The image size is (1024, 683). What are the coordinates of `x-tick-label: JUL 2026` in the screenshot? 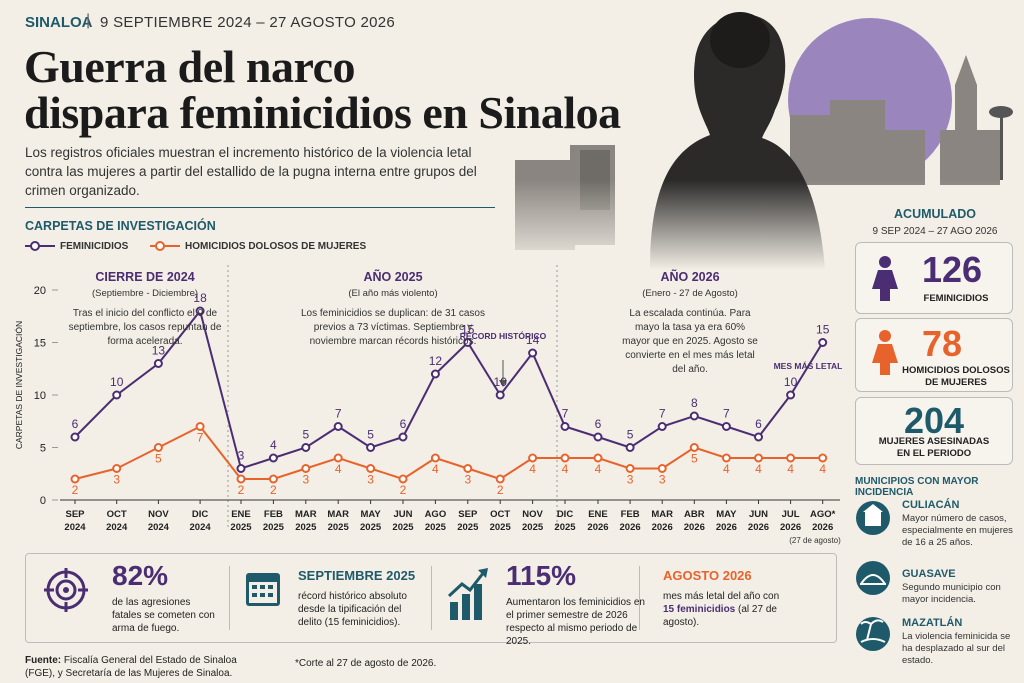 It's located at (791, 521).